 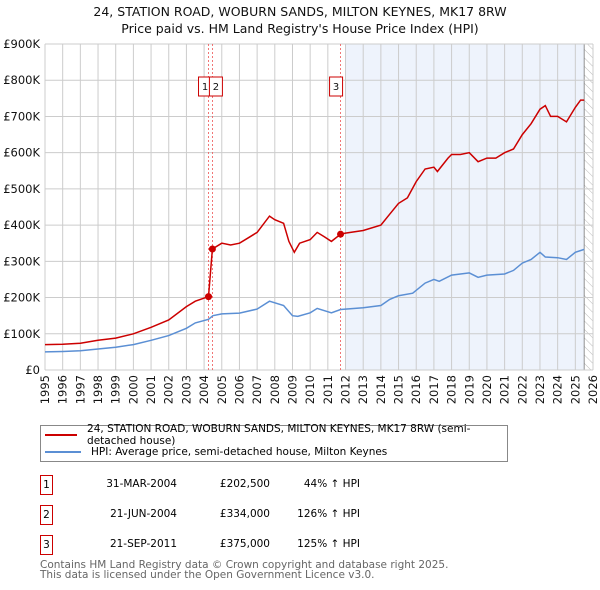 I want to click on x-tick-label: 2016, so click(x=416, y=389).